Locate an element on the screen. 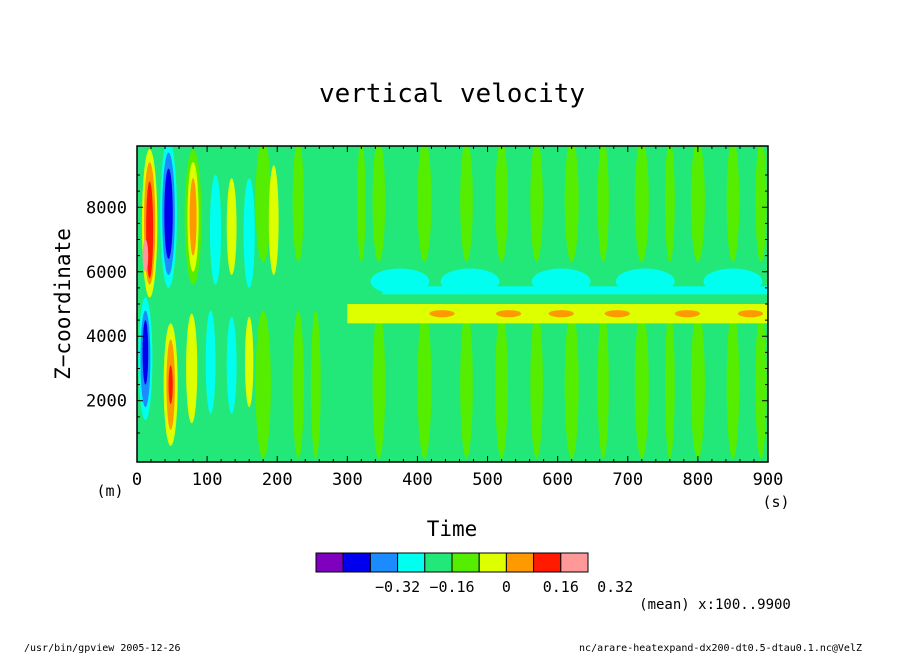 The image size is (904, 659). x-tick-label: 400 is located at coordinates (417, 480).